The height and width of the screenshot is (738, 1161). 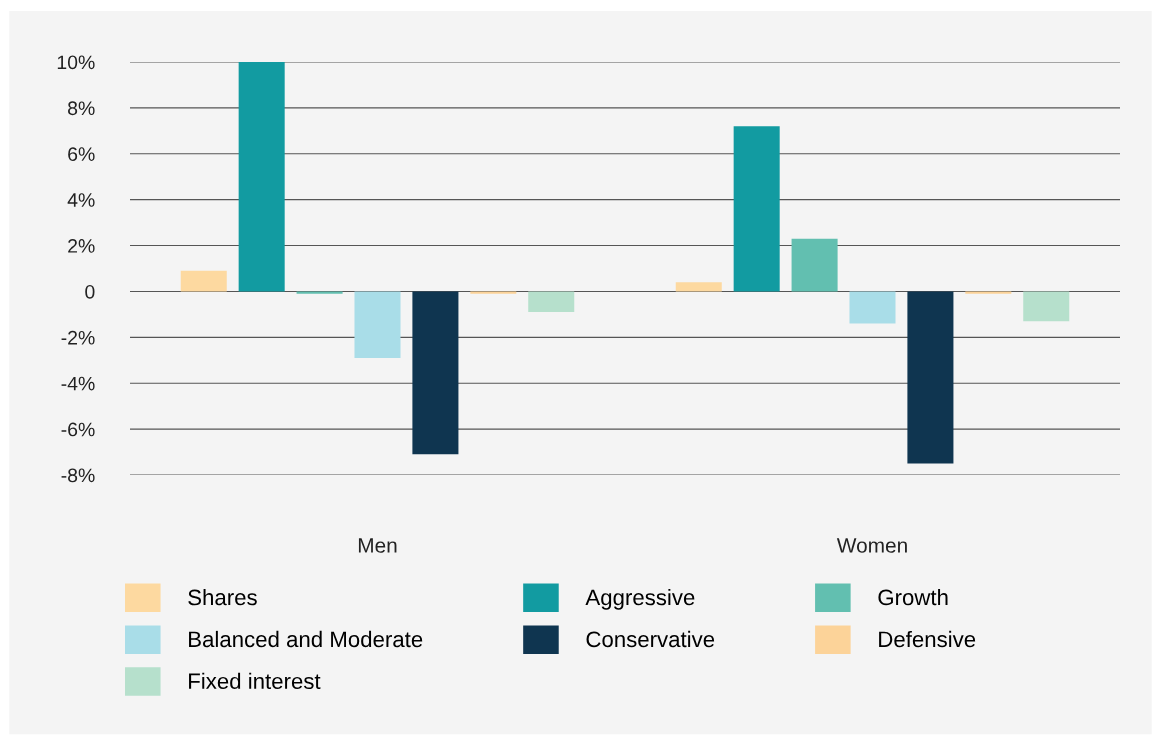 What do you see at coordinates (78, 383) in the screenshot?
I see `y-tick-label: -4%` at bounding box center [78, 383].